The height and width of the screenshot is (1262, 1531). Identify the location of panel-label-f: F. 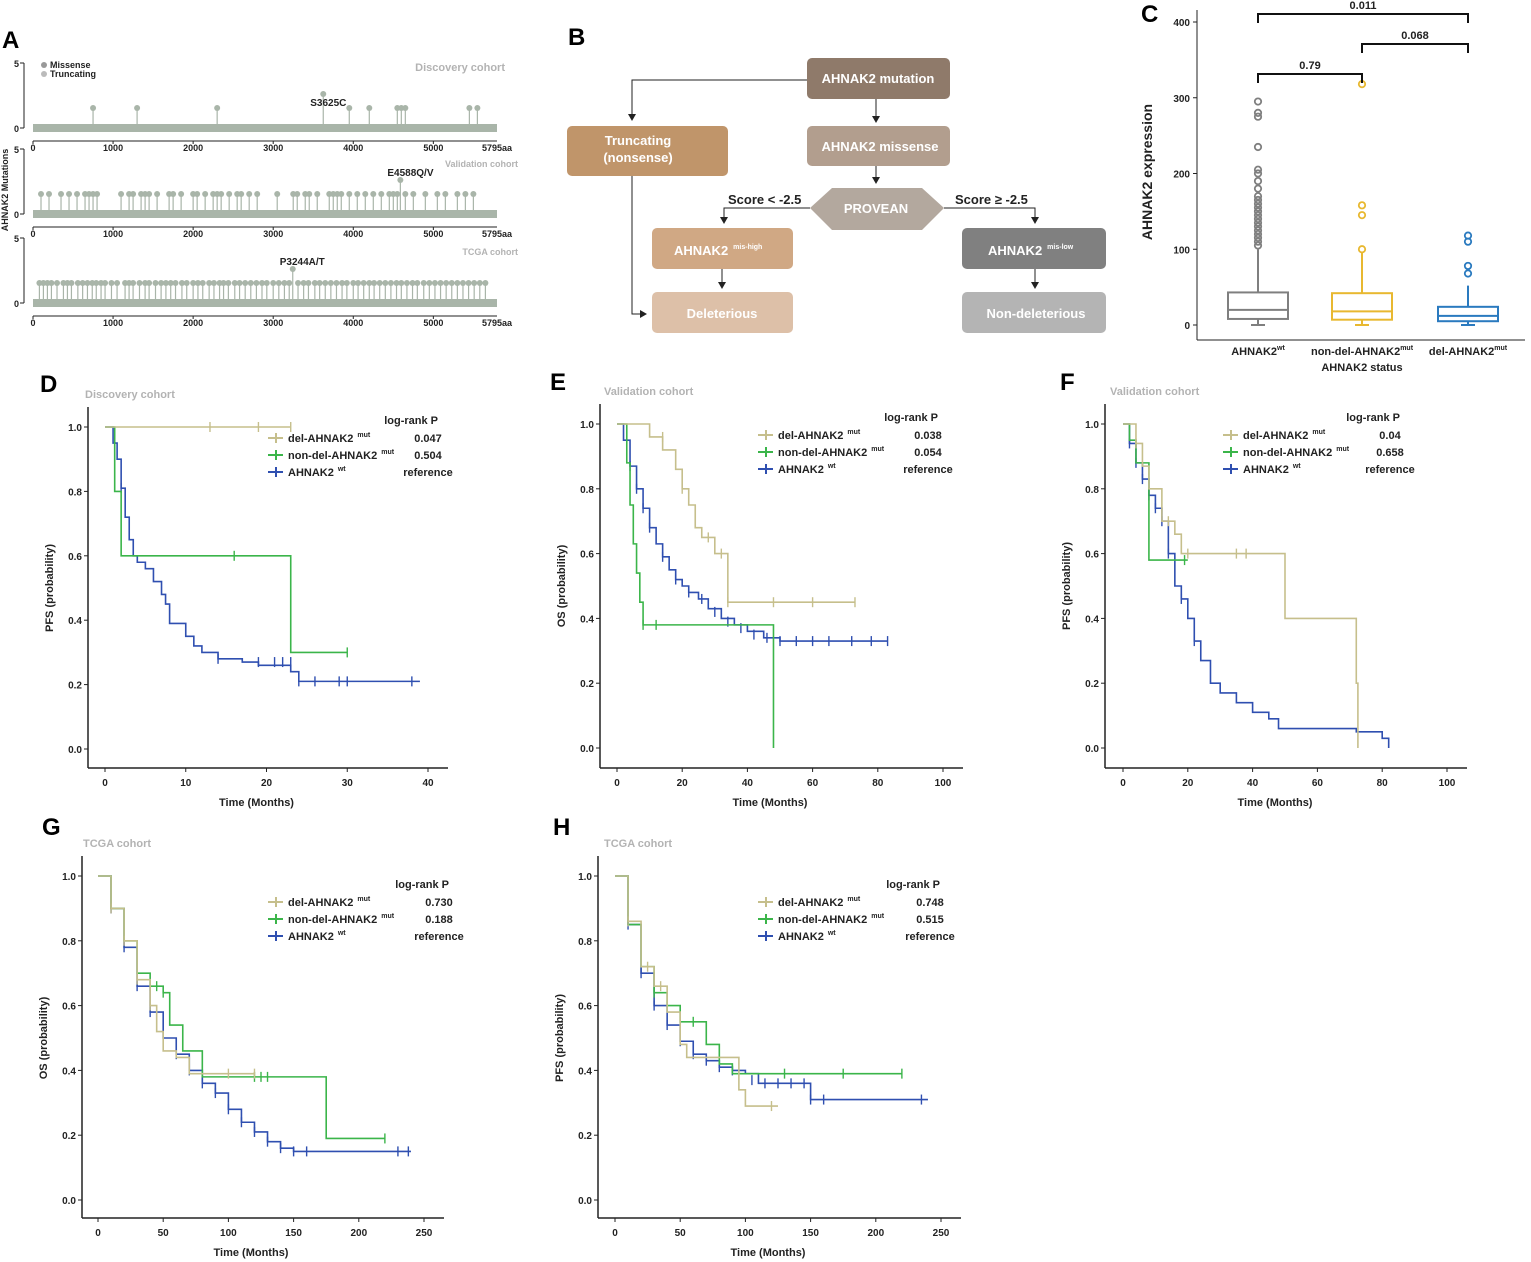
(1067, 382).